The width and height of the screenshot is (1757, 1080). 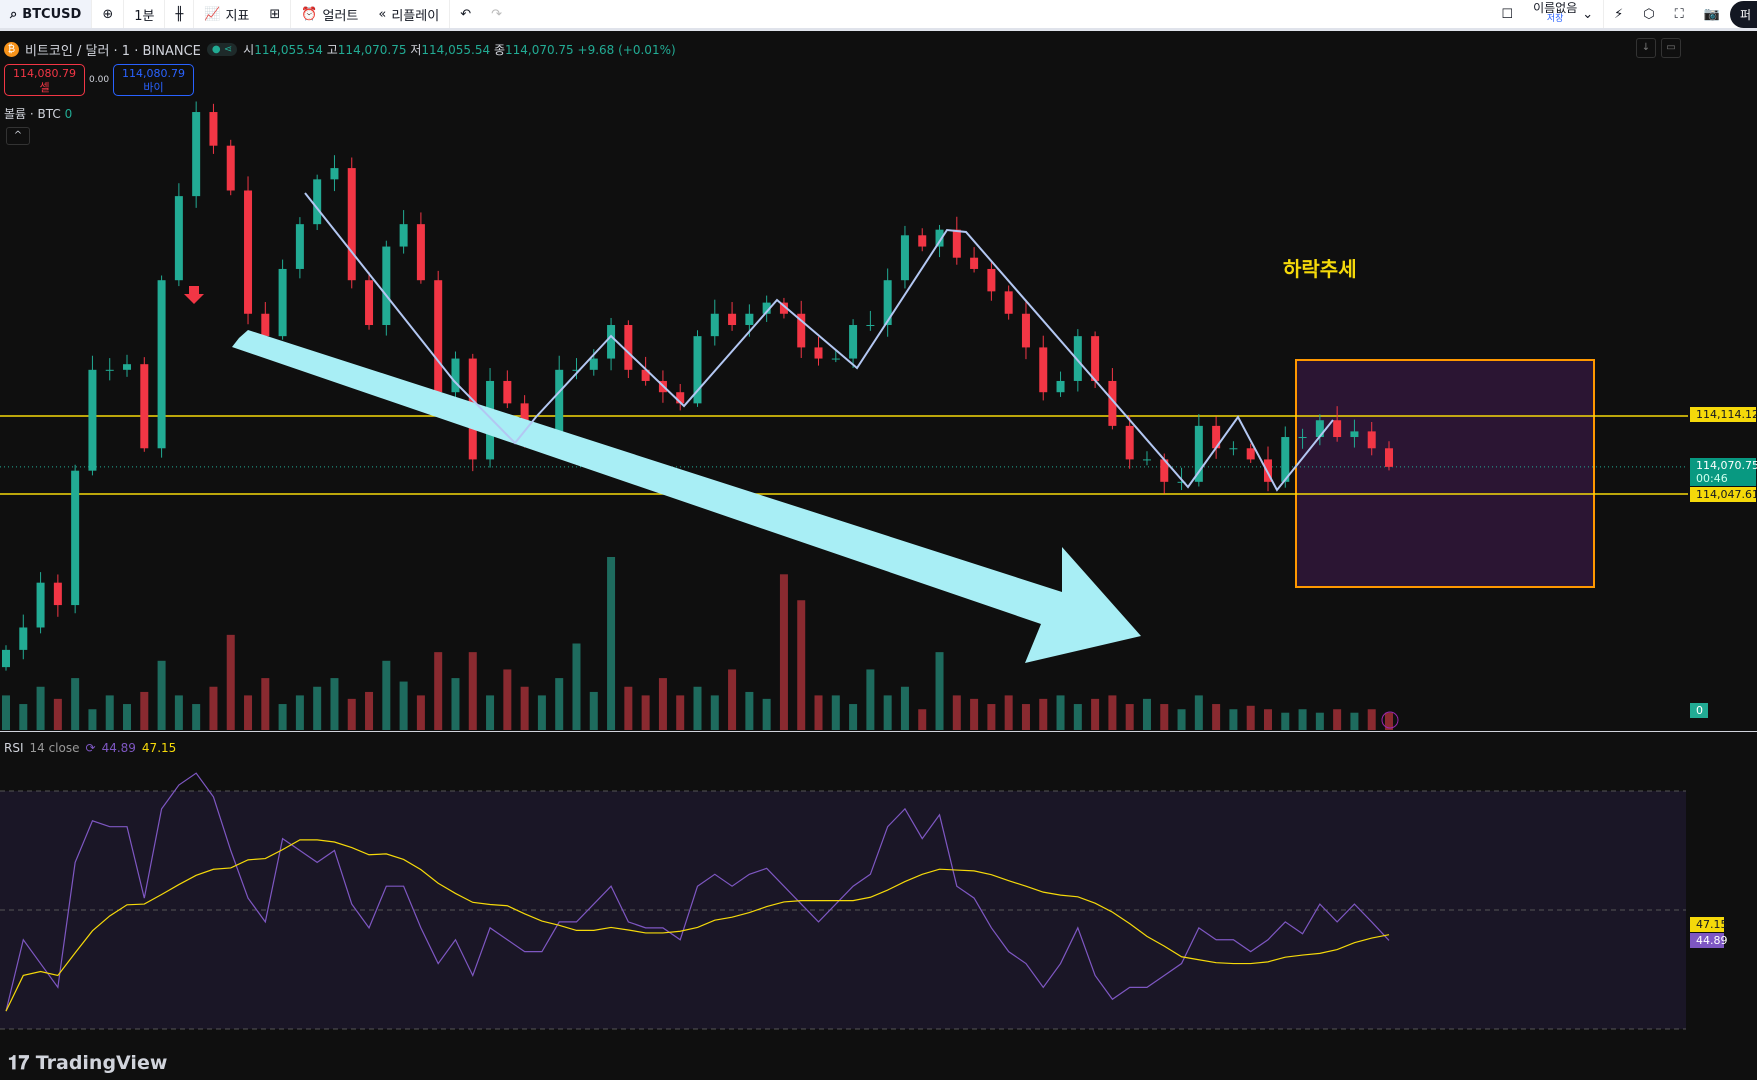 I want to click on layout-toggle-button: ☐, so click(x=1507, y=14).